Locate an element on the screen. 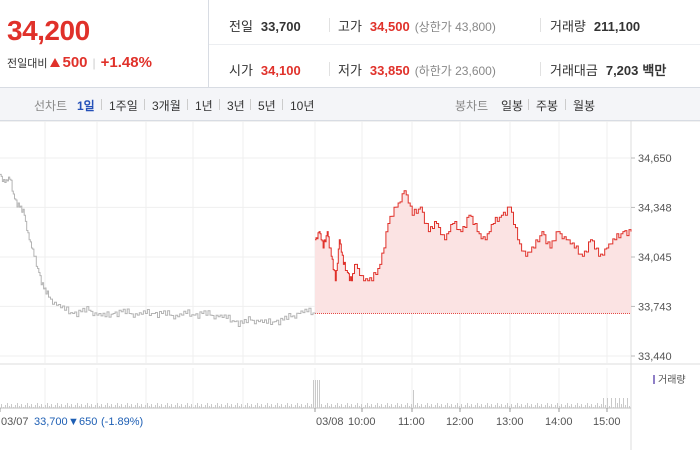  period-1d: 1일 is located at coordinates (86, 106).